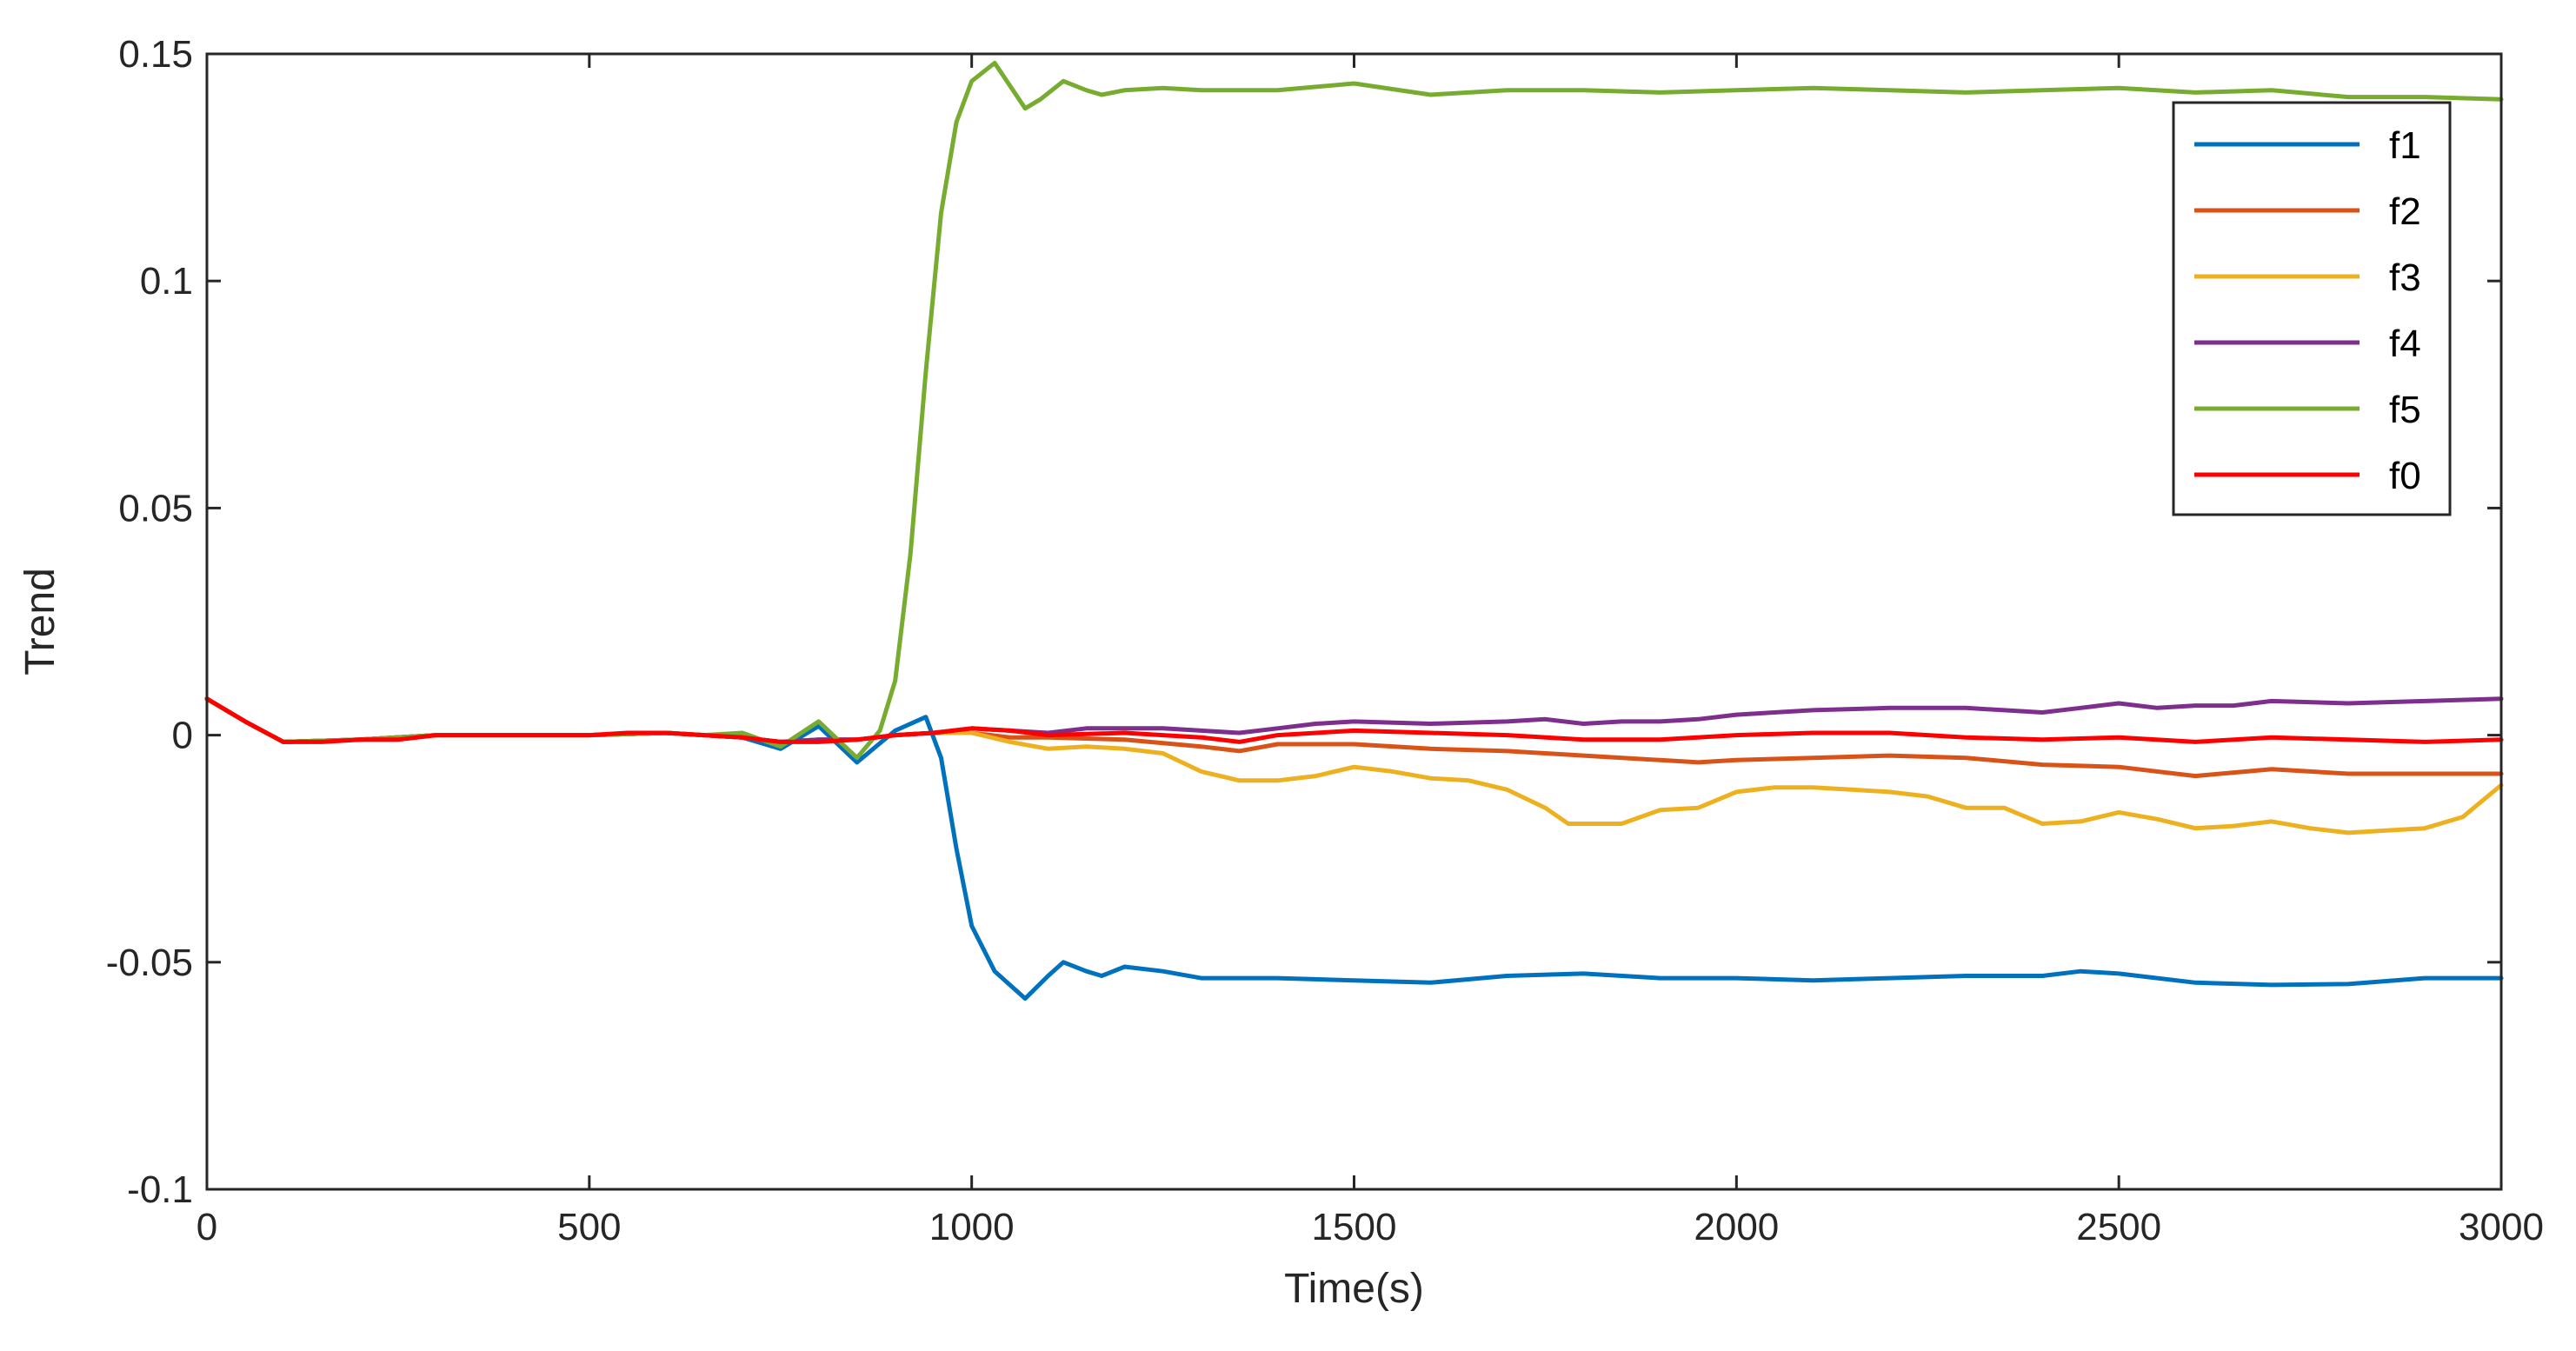 The height and width of the screenshot is (1351, 2576). I want to click on x-tick-label: 2500, so click(2118, 1227).